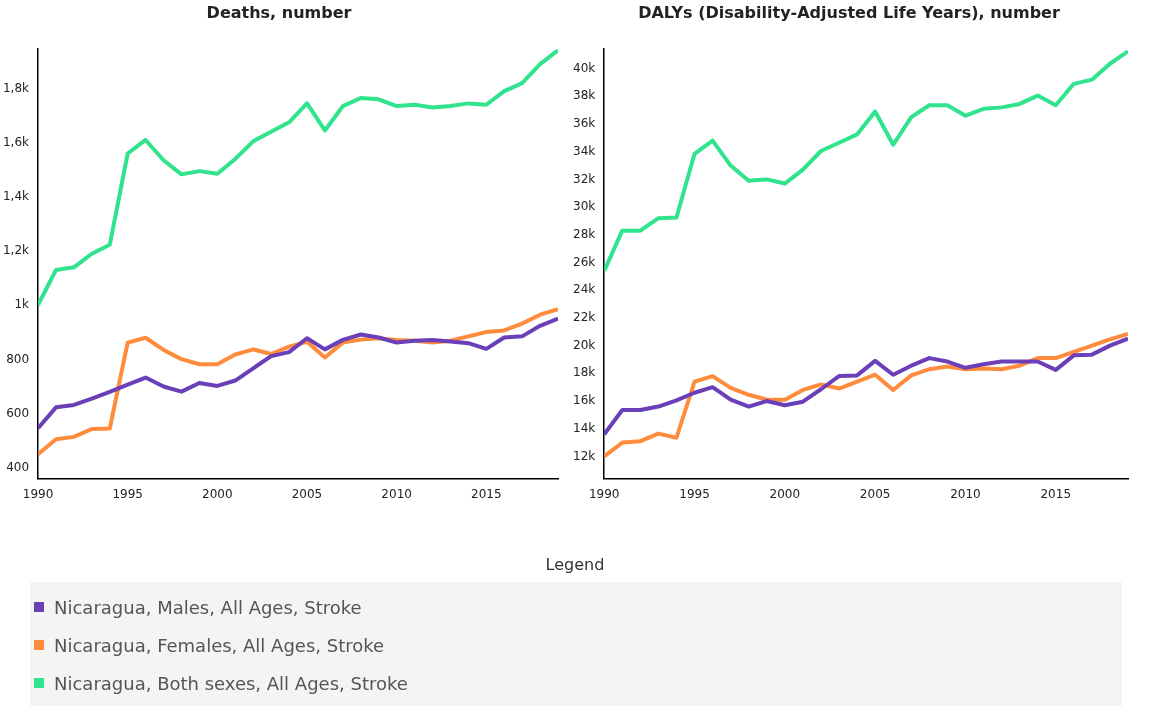 This screenshot has width=1156, height=723. What do you see at coordinates (18, 358) in the screenshot?
I see `y-tick-label: 800` at bounding box center [18, 358].